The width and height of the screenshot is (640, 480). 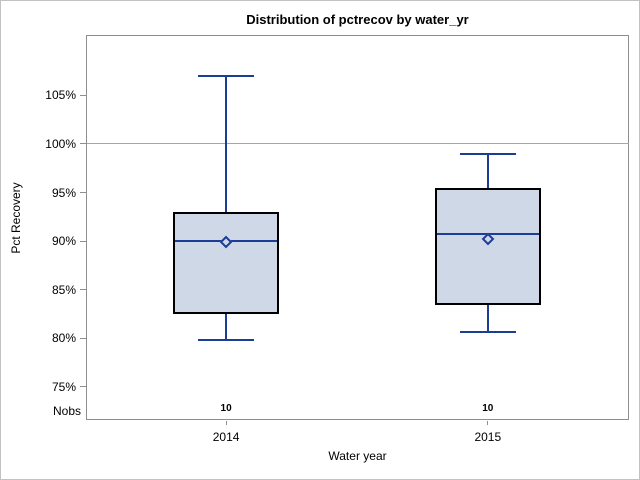 I want to click on nobs-row-label: Nobs, so click(x=66, y=411).